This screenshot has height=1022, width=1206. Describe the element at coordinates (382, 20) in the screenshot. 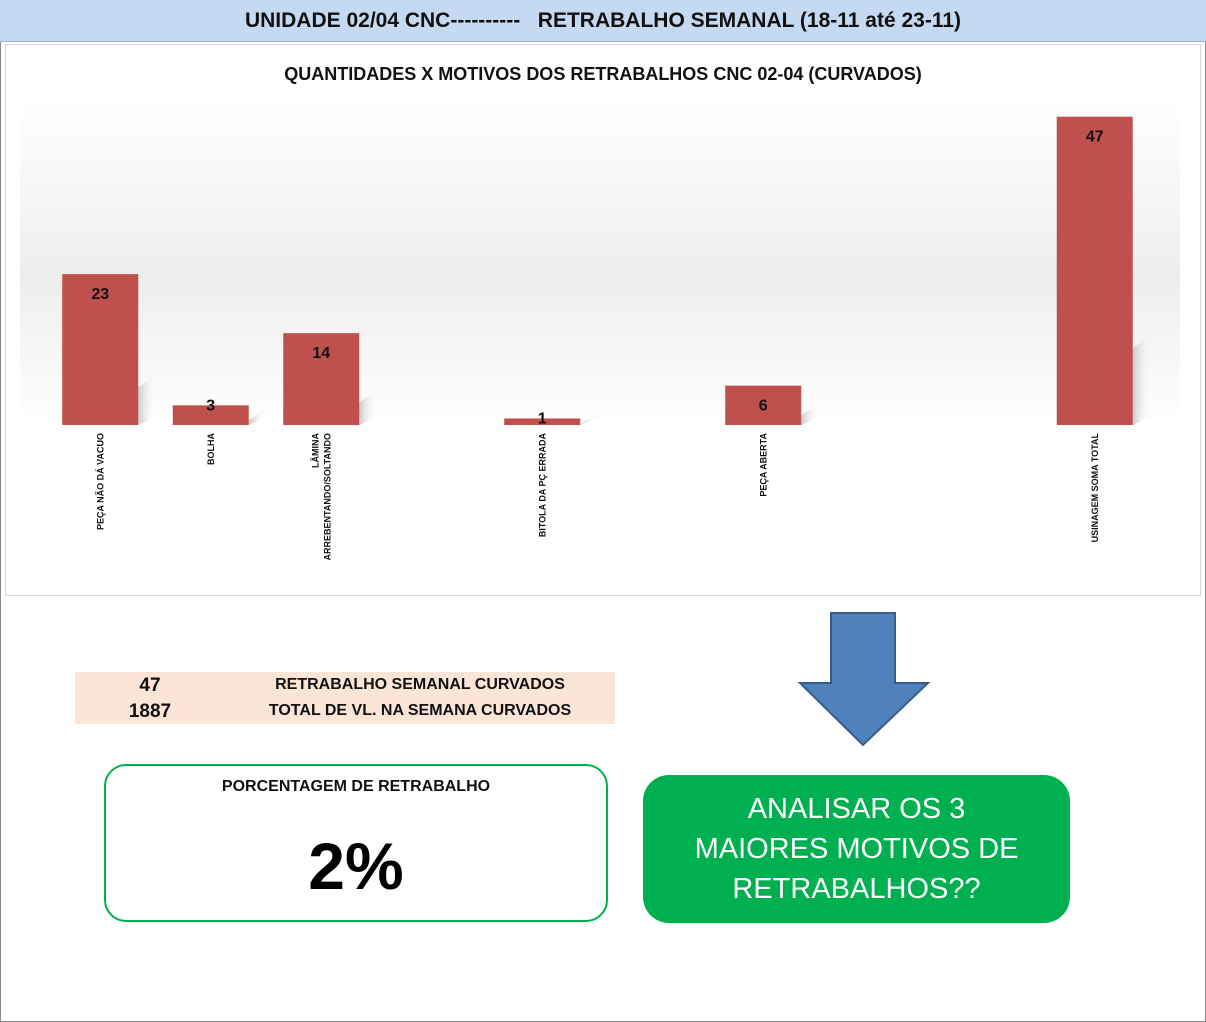

I see `header-unit: UNIDADE 02/04 CNC----------` at that location.